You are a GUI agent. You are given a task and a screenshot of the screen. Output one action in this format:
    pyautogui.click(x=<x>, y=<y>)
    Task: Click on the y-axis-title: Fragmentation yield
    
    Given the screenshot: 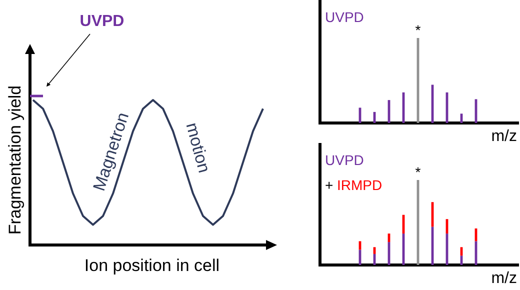 What is the action you would take?
    pyautogui.click(x=14, y=160)
    